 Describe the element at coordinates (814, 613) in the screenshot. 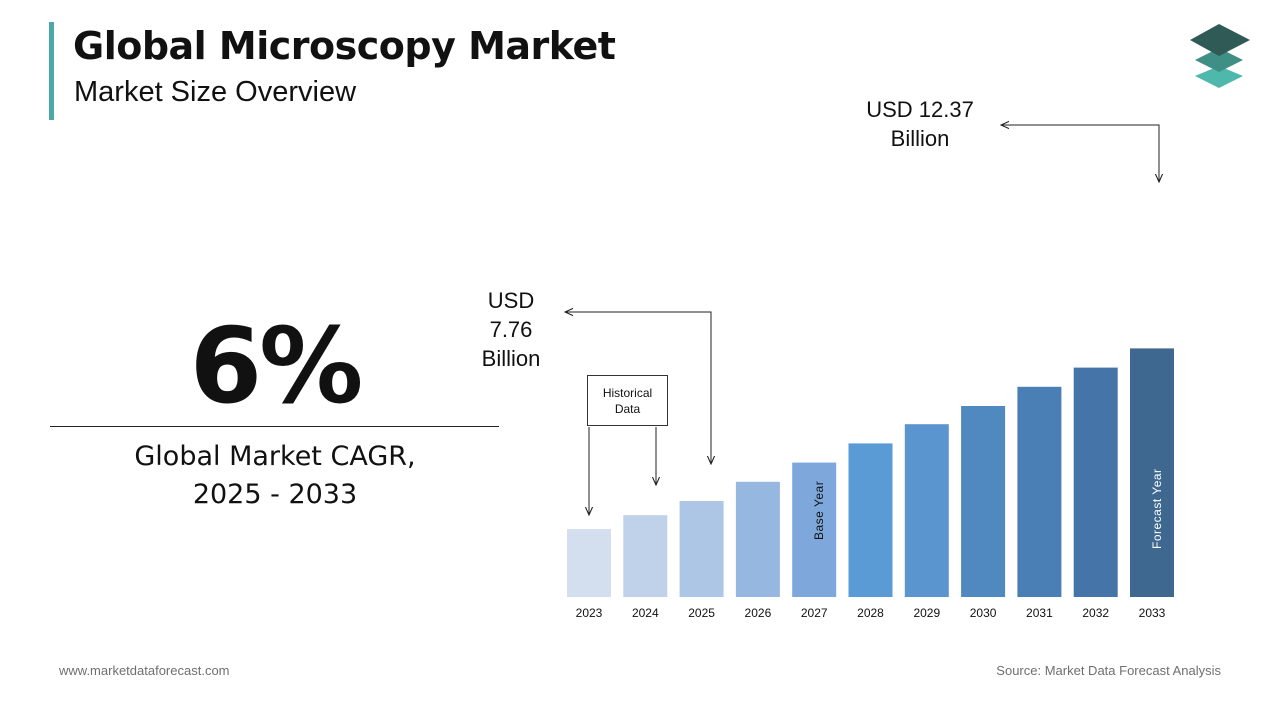

I see `x-tick-label-2027: 2027` at that location.